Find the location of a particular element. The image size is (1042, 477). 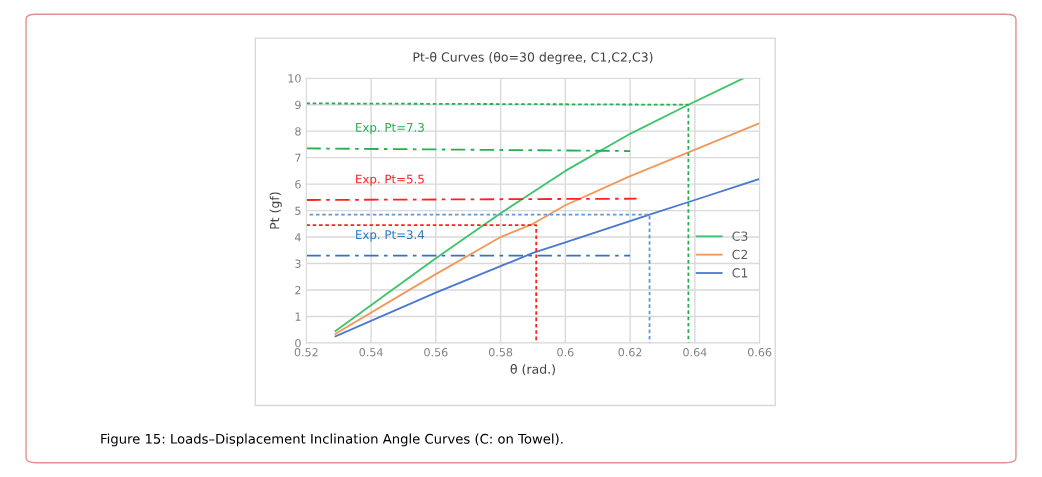

y-tick-label: 6 is located at coordinates (298, 184).